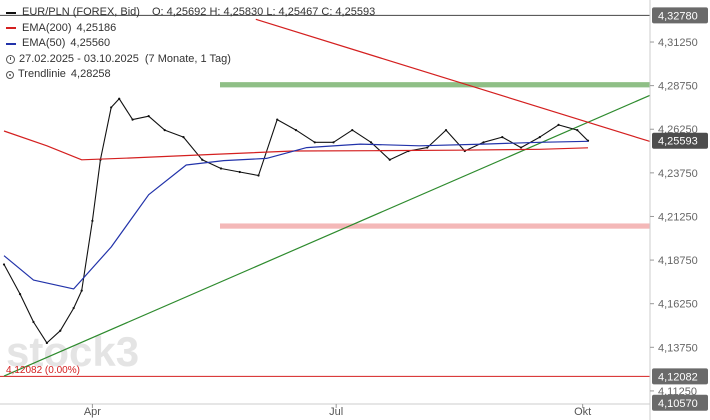  I want to click on legend-trendline-row: Trendlinie 4,28258, so click(190, 75).